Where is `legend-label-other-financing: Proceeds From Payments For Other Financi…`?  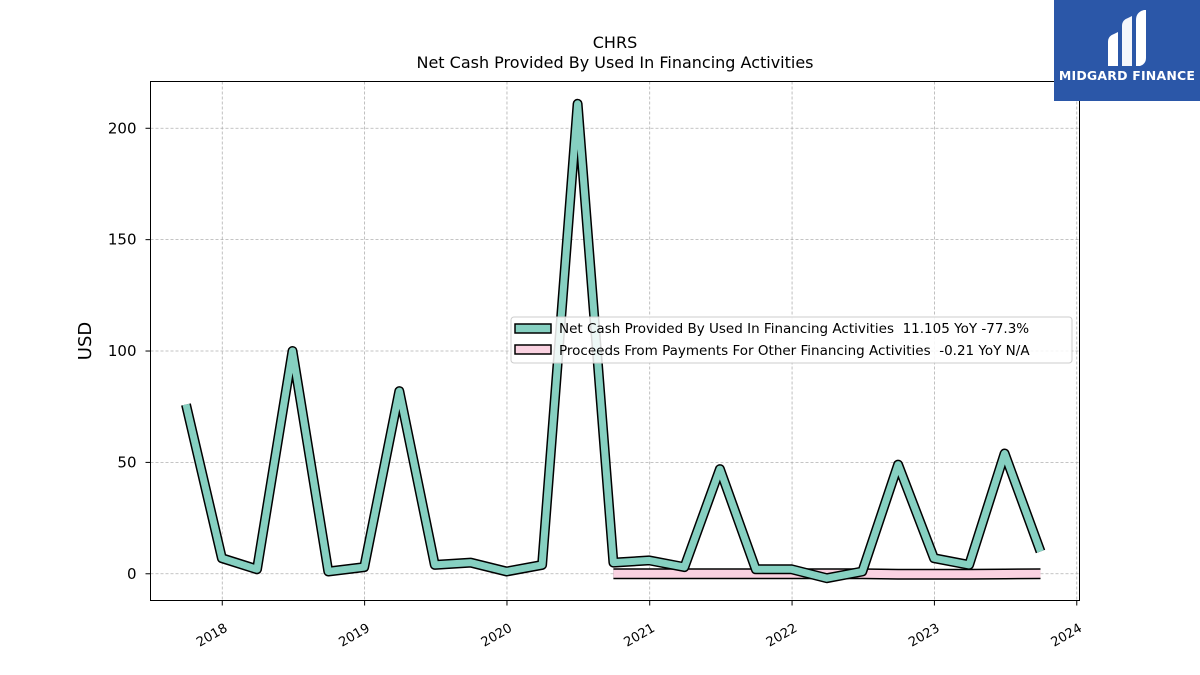 legend-label-other-financing: Proceeds From Payments For Other Financi… is located at coordinates (794, 351).